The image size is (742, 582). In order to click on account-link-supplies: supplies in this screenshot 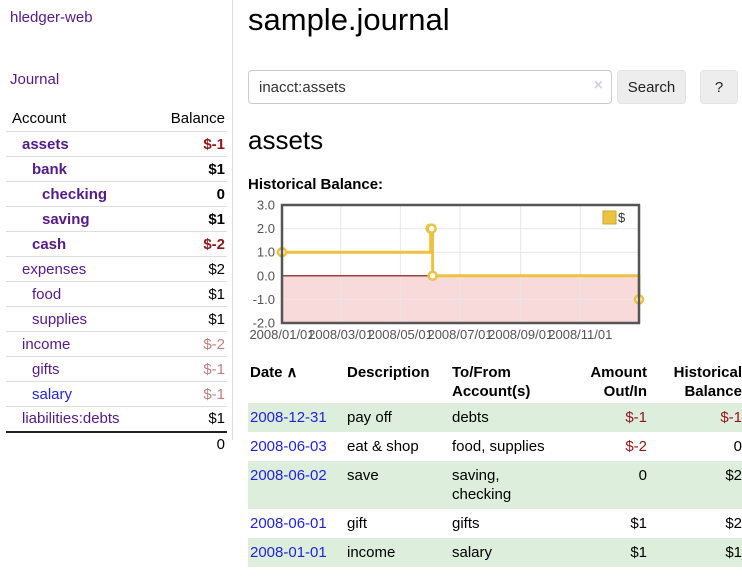, I will do `click(60, 319)`.